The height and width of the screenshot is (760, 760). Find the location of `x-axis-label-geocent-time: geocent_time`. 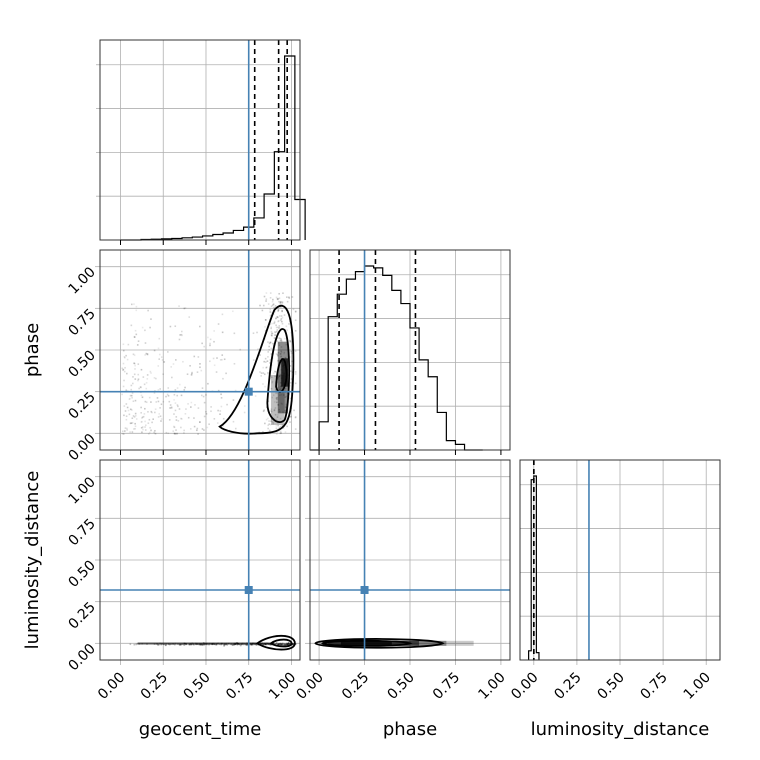

x-axis-label-geocent-time: geocent_time is located at coordinates (200, 729).